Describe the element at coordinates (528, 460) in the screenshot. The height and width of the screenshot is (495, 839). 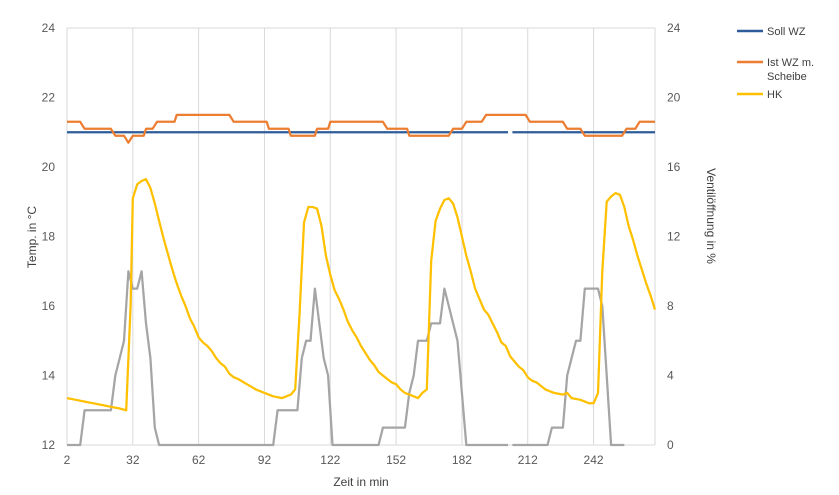
I see `x-tick-label: 212` at that location.